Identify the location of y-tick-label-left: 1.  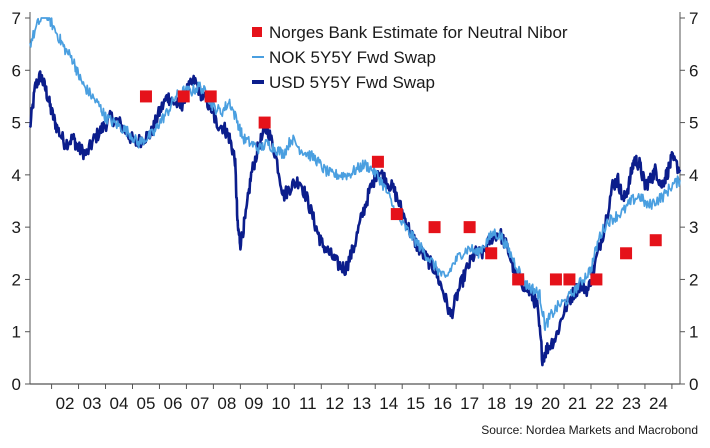
(16, 332).